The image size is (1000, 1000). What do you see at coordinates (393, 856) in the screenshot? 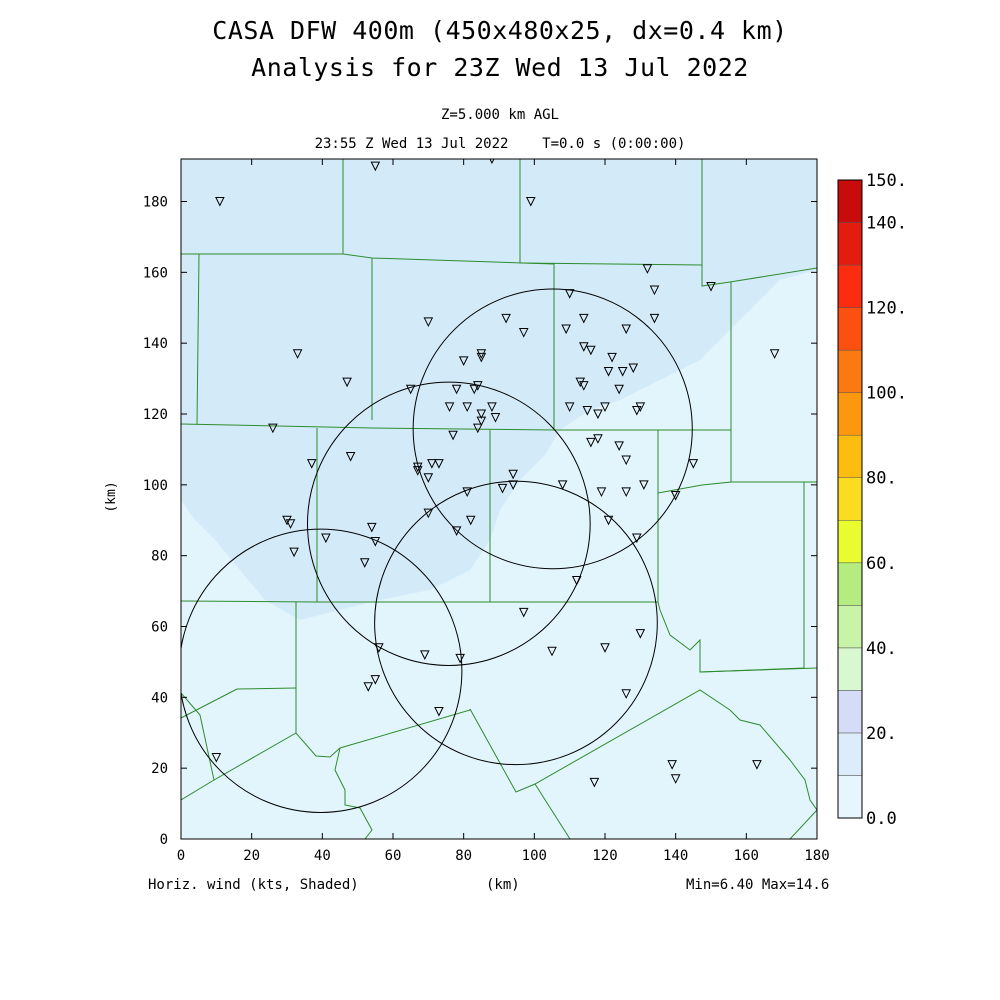
I see `x-tick-label: 60` at bounding box center [393, 856].